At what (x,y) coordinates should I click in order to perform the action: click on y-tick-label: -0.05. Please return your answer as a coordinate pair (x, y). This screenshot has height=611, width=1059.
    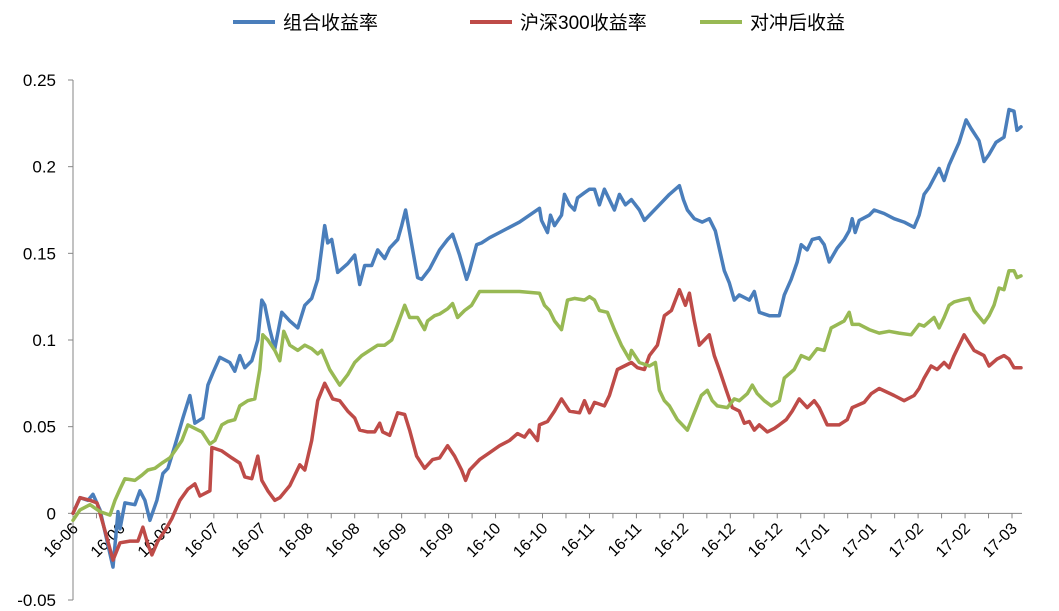
    Looking at the image, I should click on (36, 598).